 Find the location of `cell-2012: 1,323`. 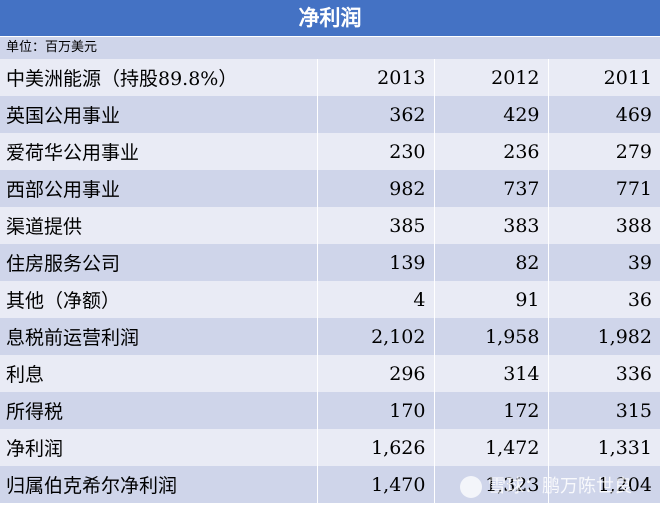

cell-2012: 1,323 is located at coordinates (490, 484).